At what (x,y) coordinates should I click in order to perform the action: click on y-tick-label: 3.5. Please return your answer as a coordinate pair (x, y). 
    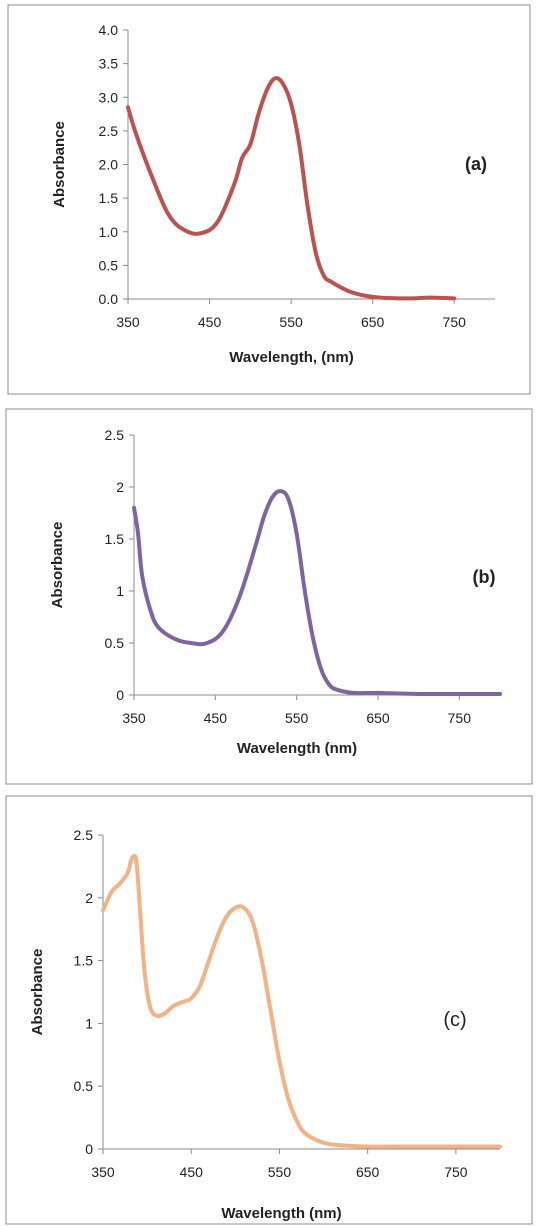
    Looking at the image, I should click on (109, 64).